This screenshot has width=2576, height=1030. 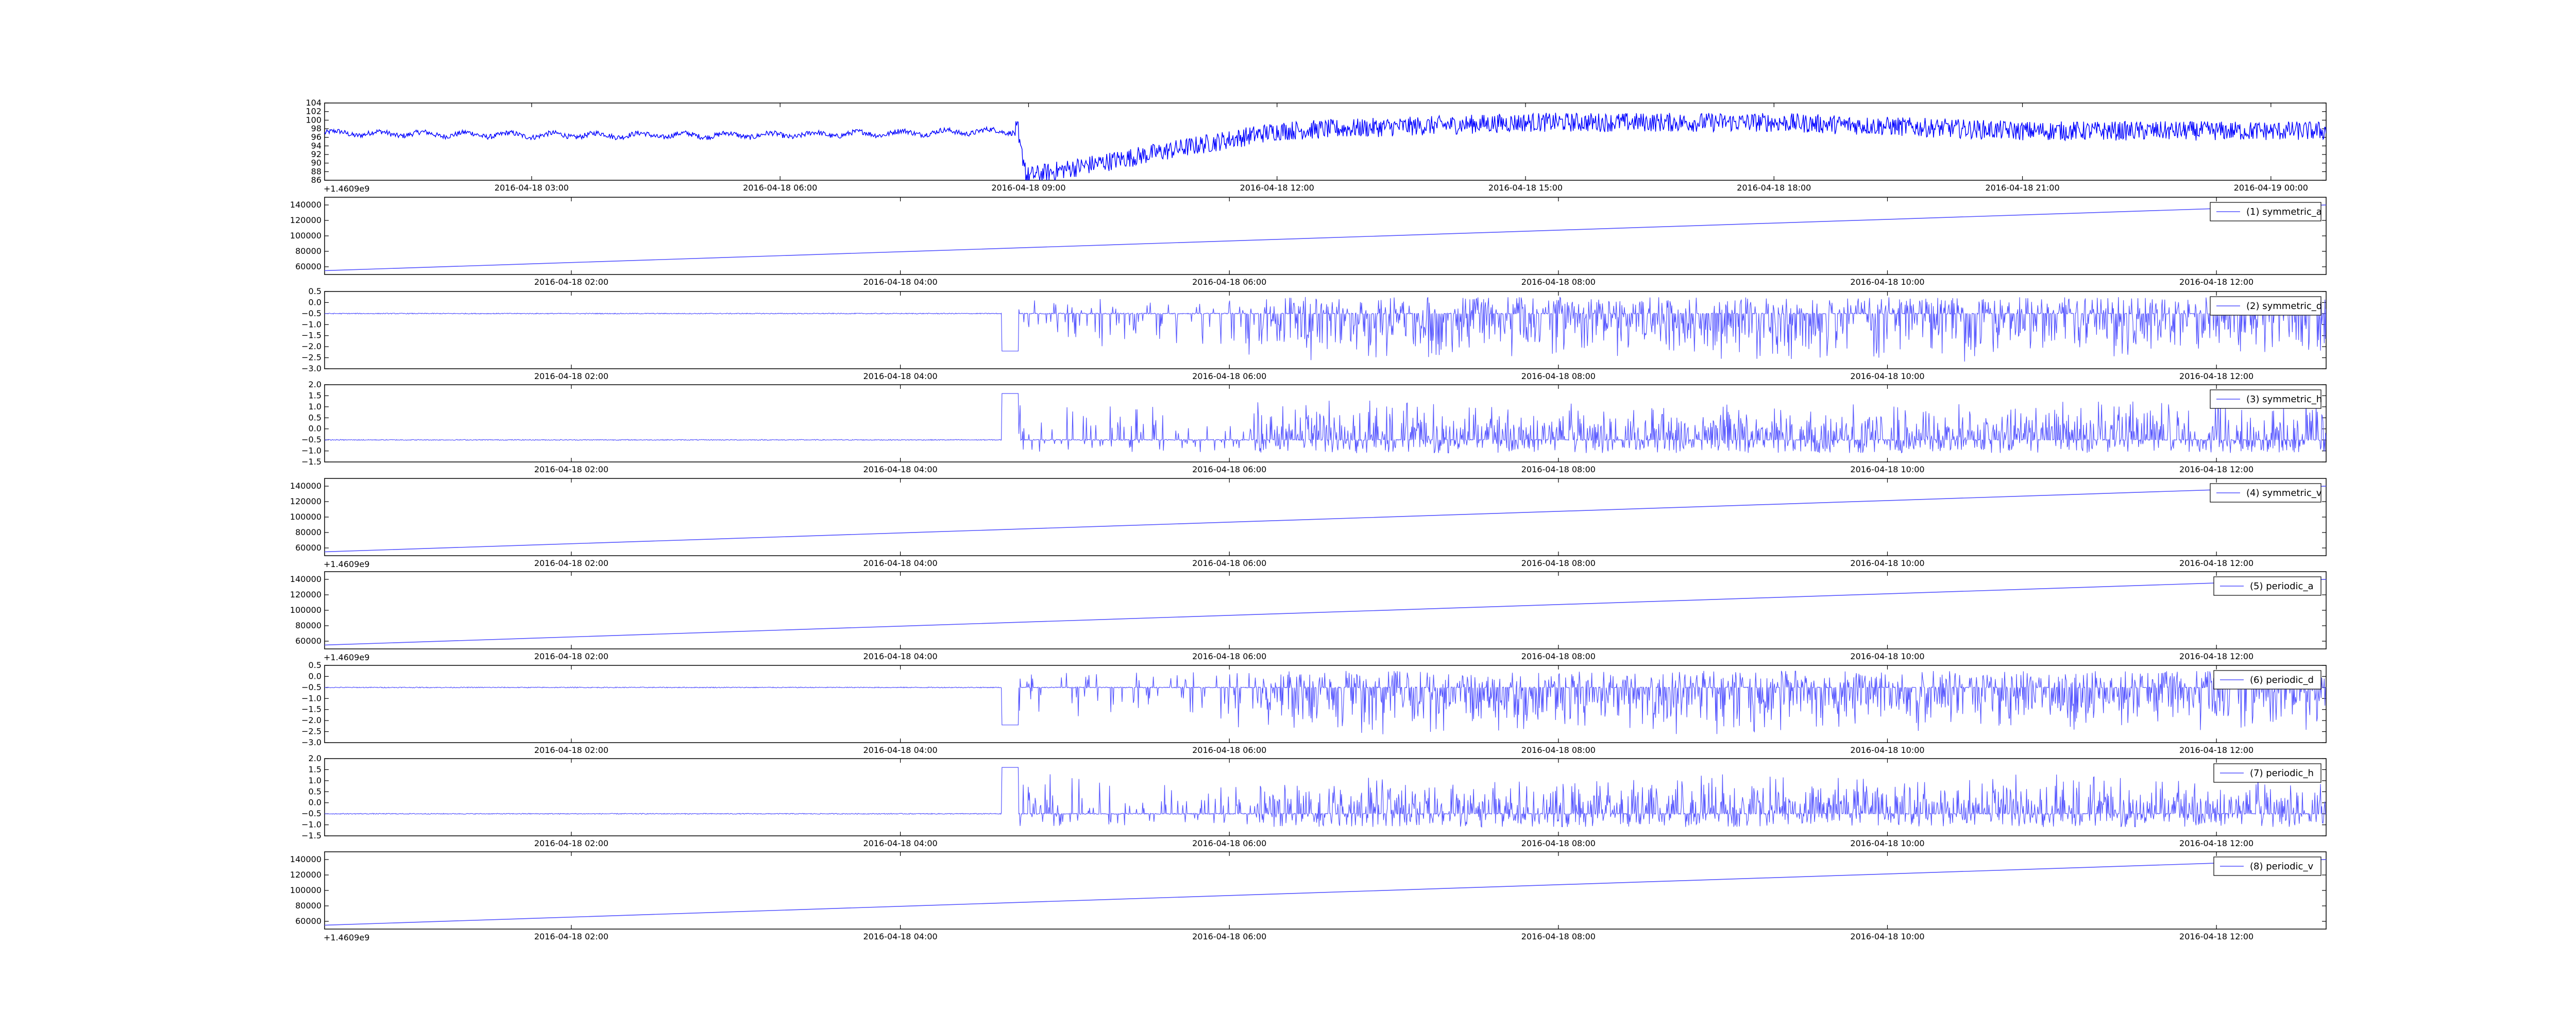 What do you see at coordinates (2284, 212) in the screenshot?
I see `legend-label: (1) symmetric_a` at bounding box center [2284, 212].